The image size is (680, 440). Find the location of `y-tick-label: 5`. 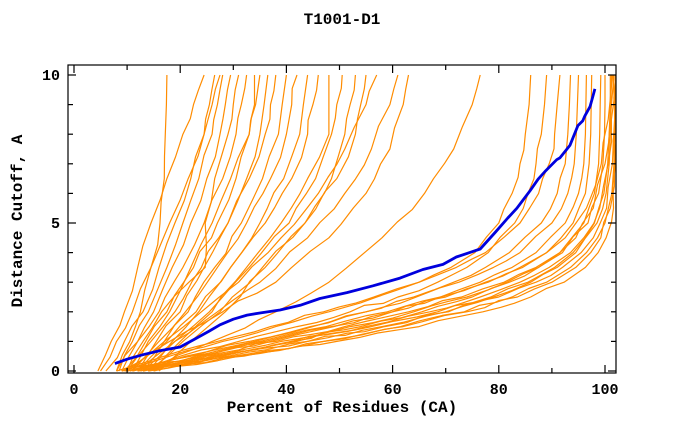

y-tick-label: 5 is located at coordinates (55, 224).